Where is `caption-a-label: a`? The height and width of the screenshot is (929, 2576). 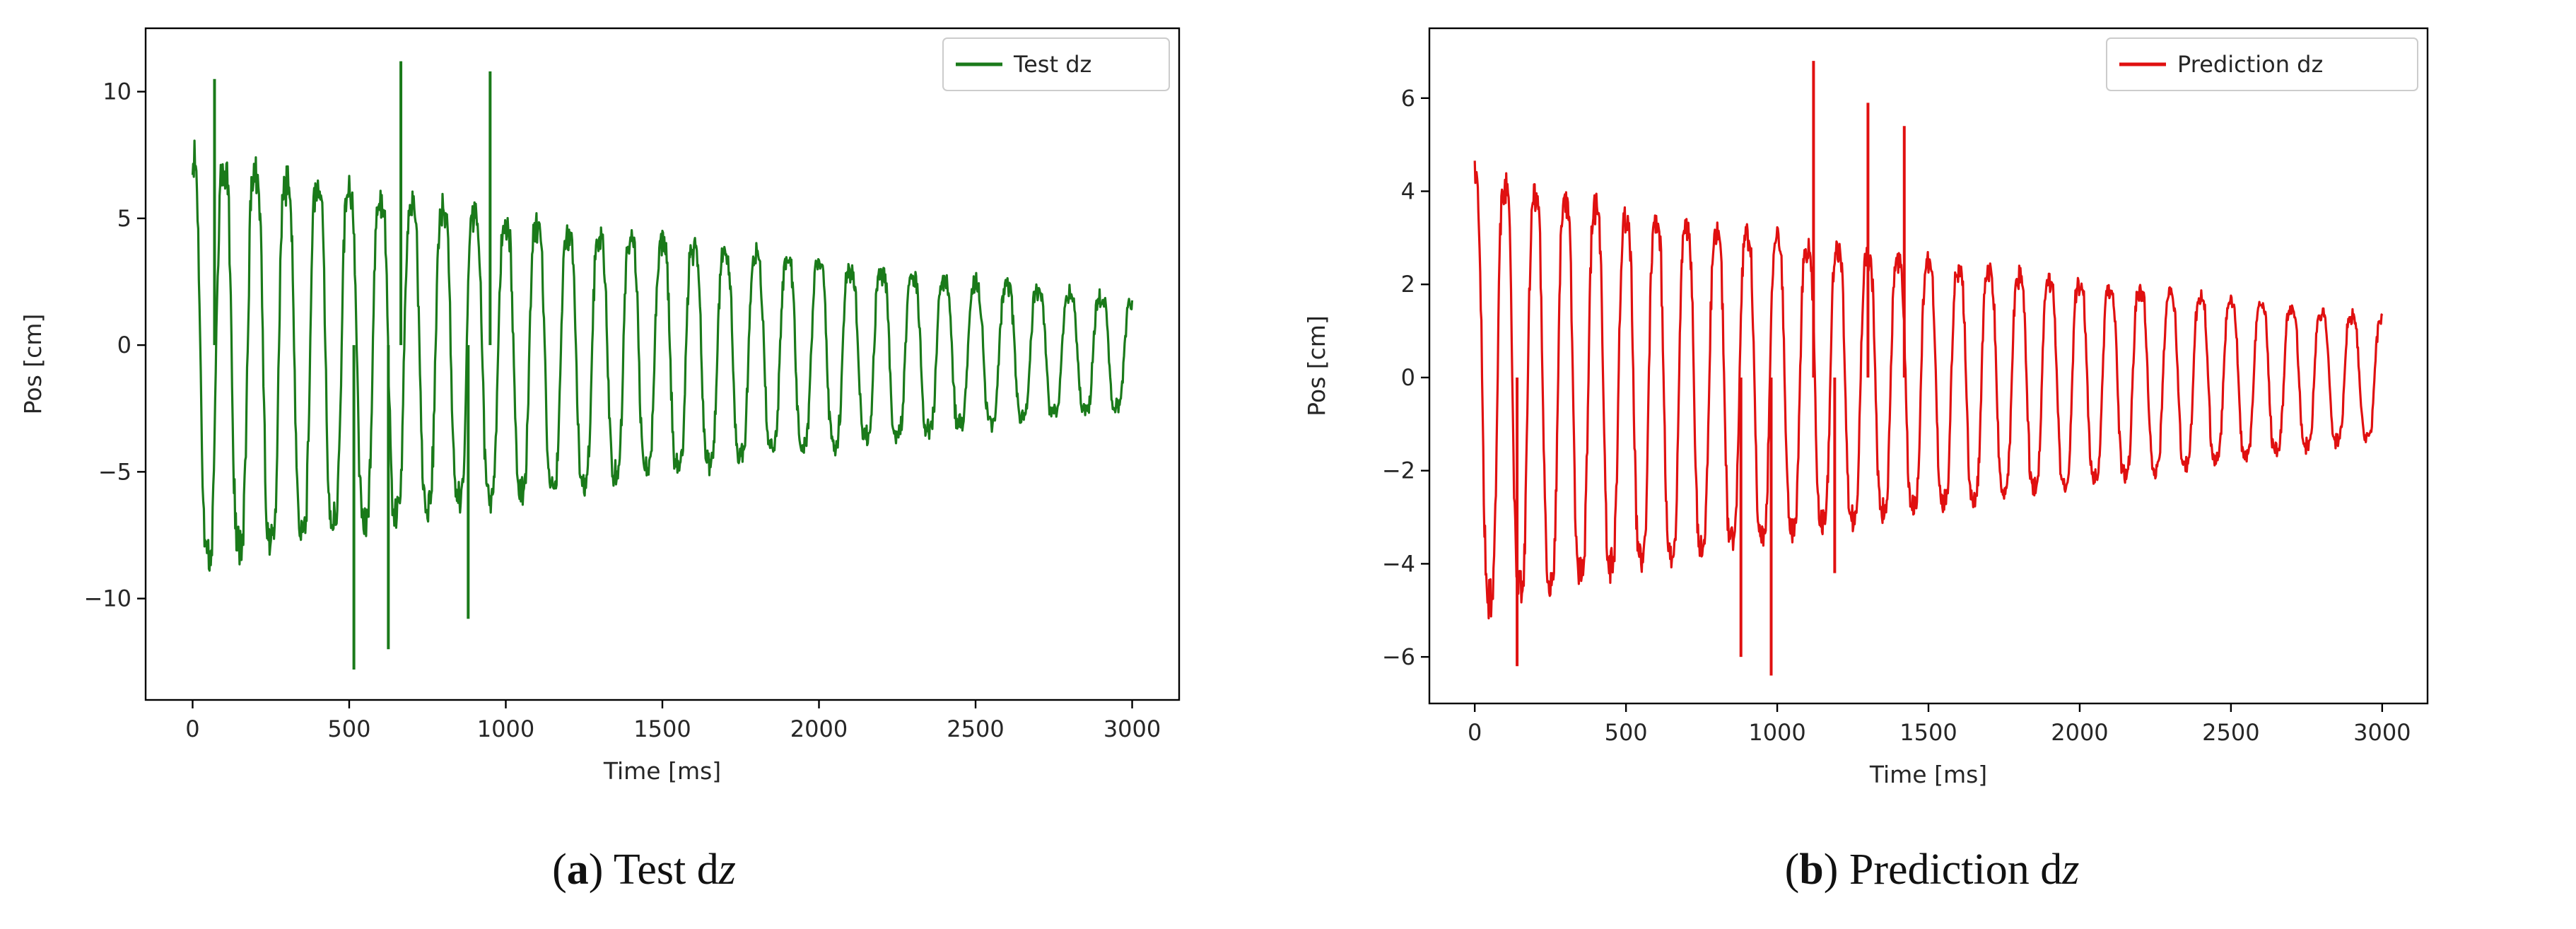 caption-a-label: a is located at coordinates (578, 870).